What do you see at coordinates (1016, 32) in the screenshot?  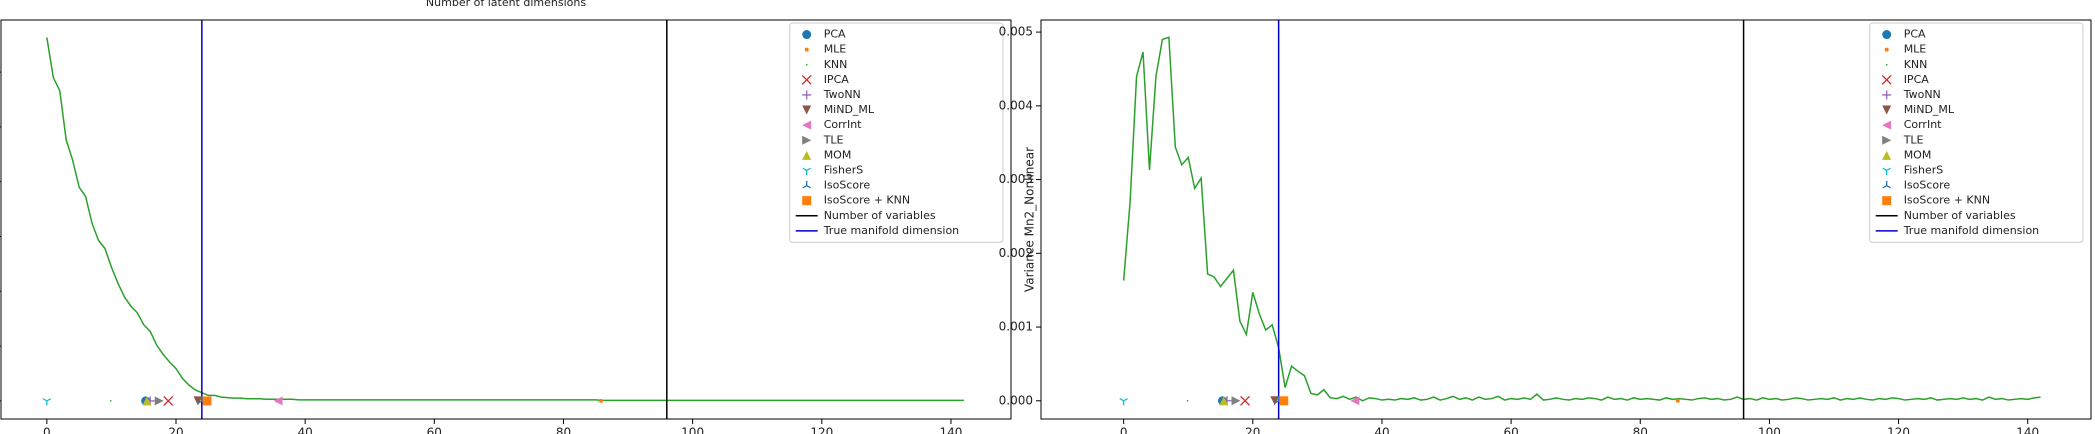 I see `y-tick-label: 0.005` at bounding box center [1016, 32].